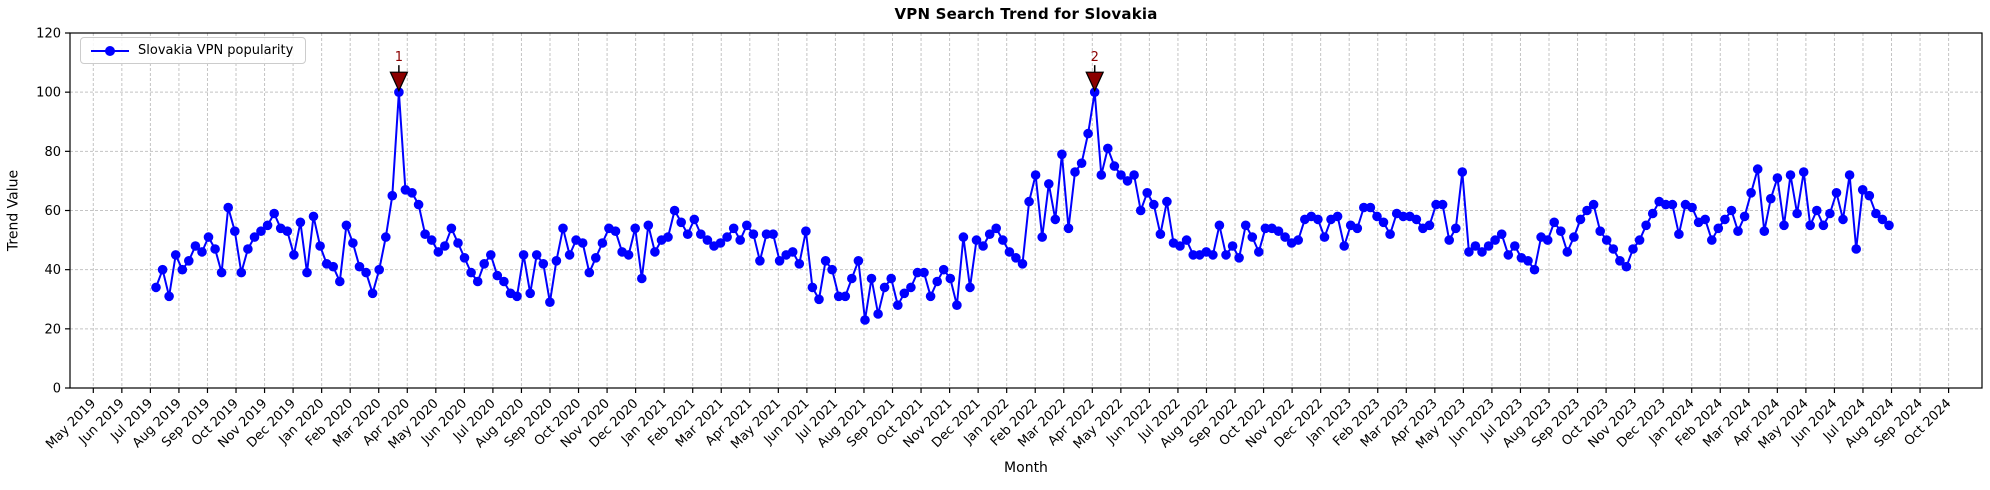  What do you see at coordinates (110, 50) in the screenshot?
I see `legend-line-marker-icon` at bounding box center [110, 50].